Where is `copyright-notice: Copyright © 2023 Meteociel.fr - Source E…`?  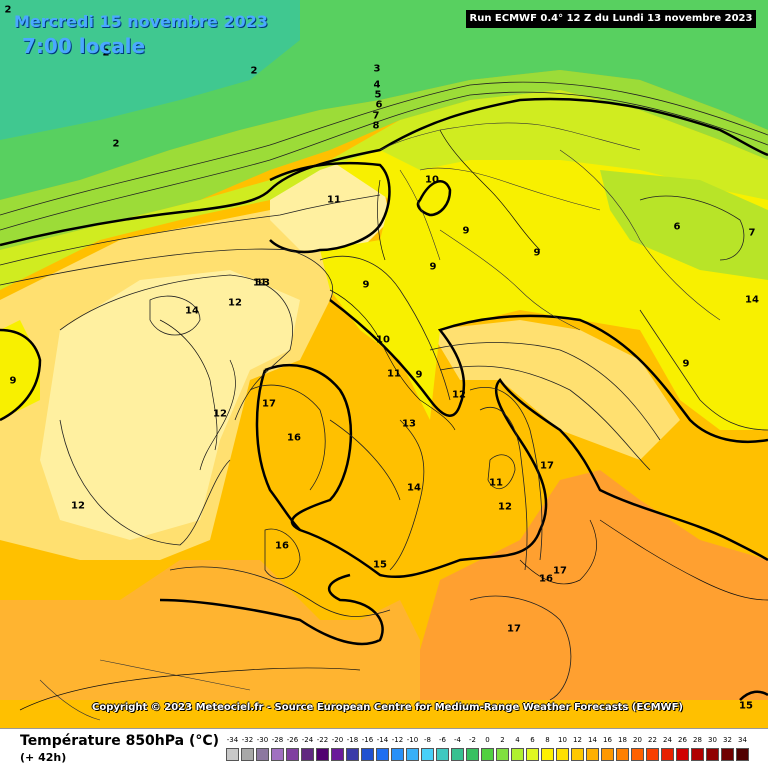
copyright-notice: Copyright © 2023 Meteociel.fr - Source E… is located at coordinates (387, 707).